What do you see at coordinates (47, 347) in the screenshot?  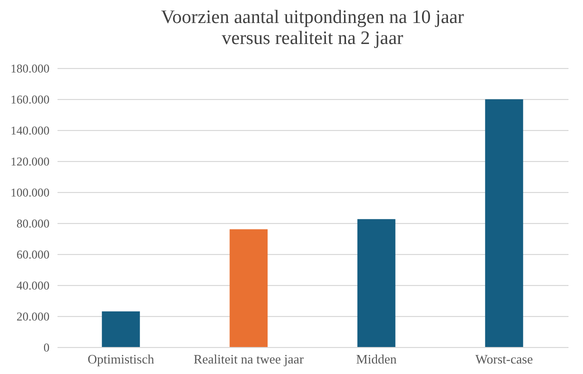 I see `y-tick-label: 0` at bounding box center [47, 347].